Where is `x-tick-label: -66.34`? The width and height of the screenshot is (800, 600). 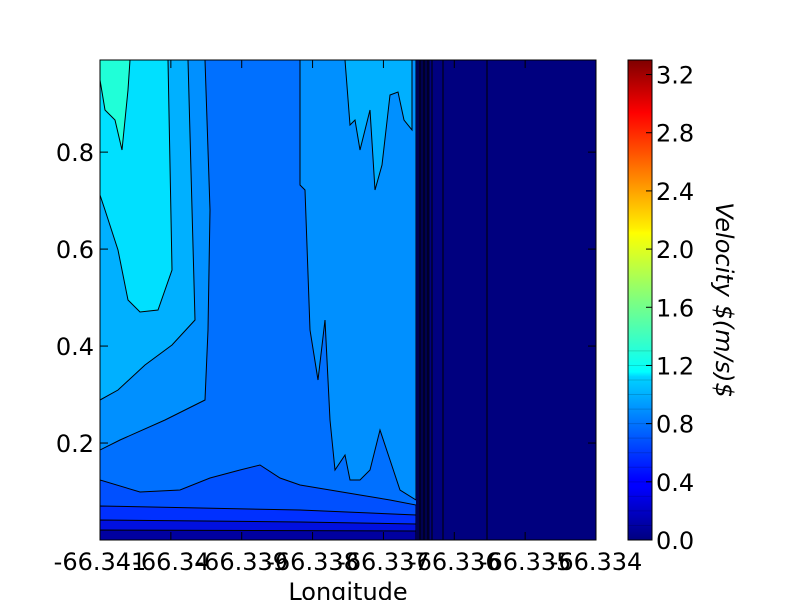
x-tick-label: -66.34 is located at coordinates (170, 562).